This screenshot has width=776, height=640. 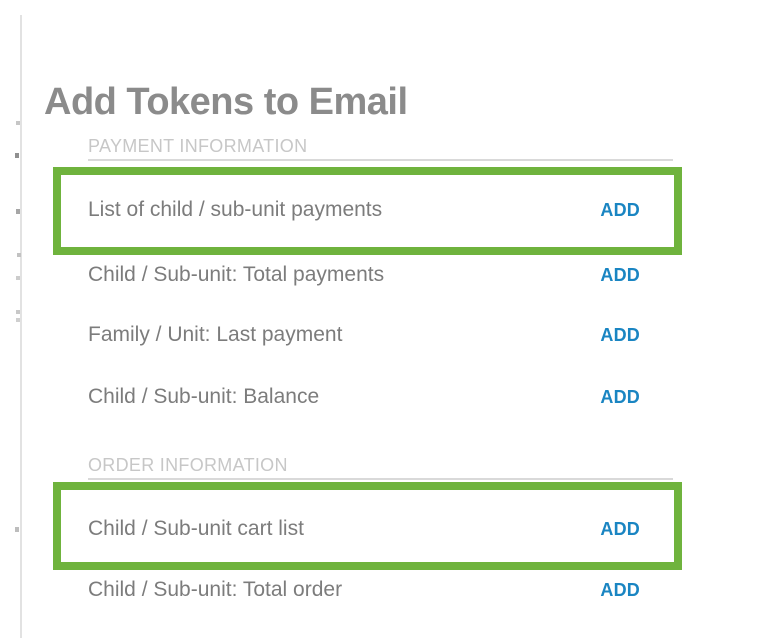 I want to click on token-row-balance: Child / Sub-unit: Balance ADD, so click(x=364, y=397).